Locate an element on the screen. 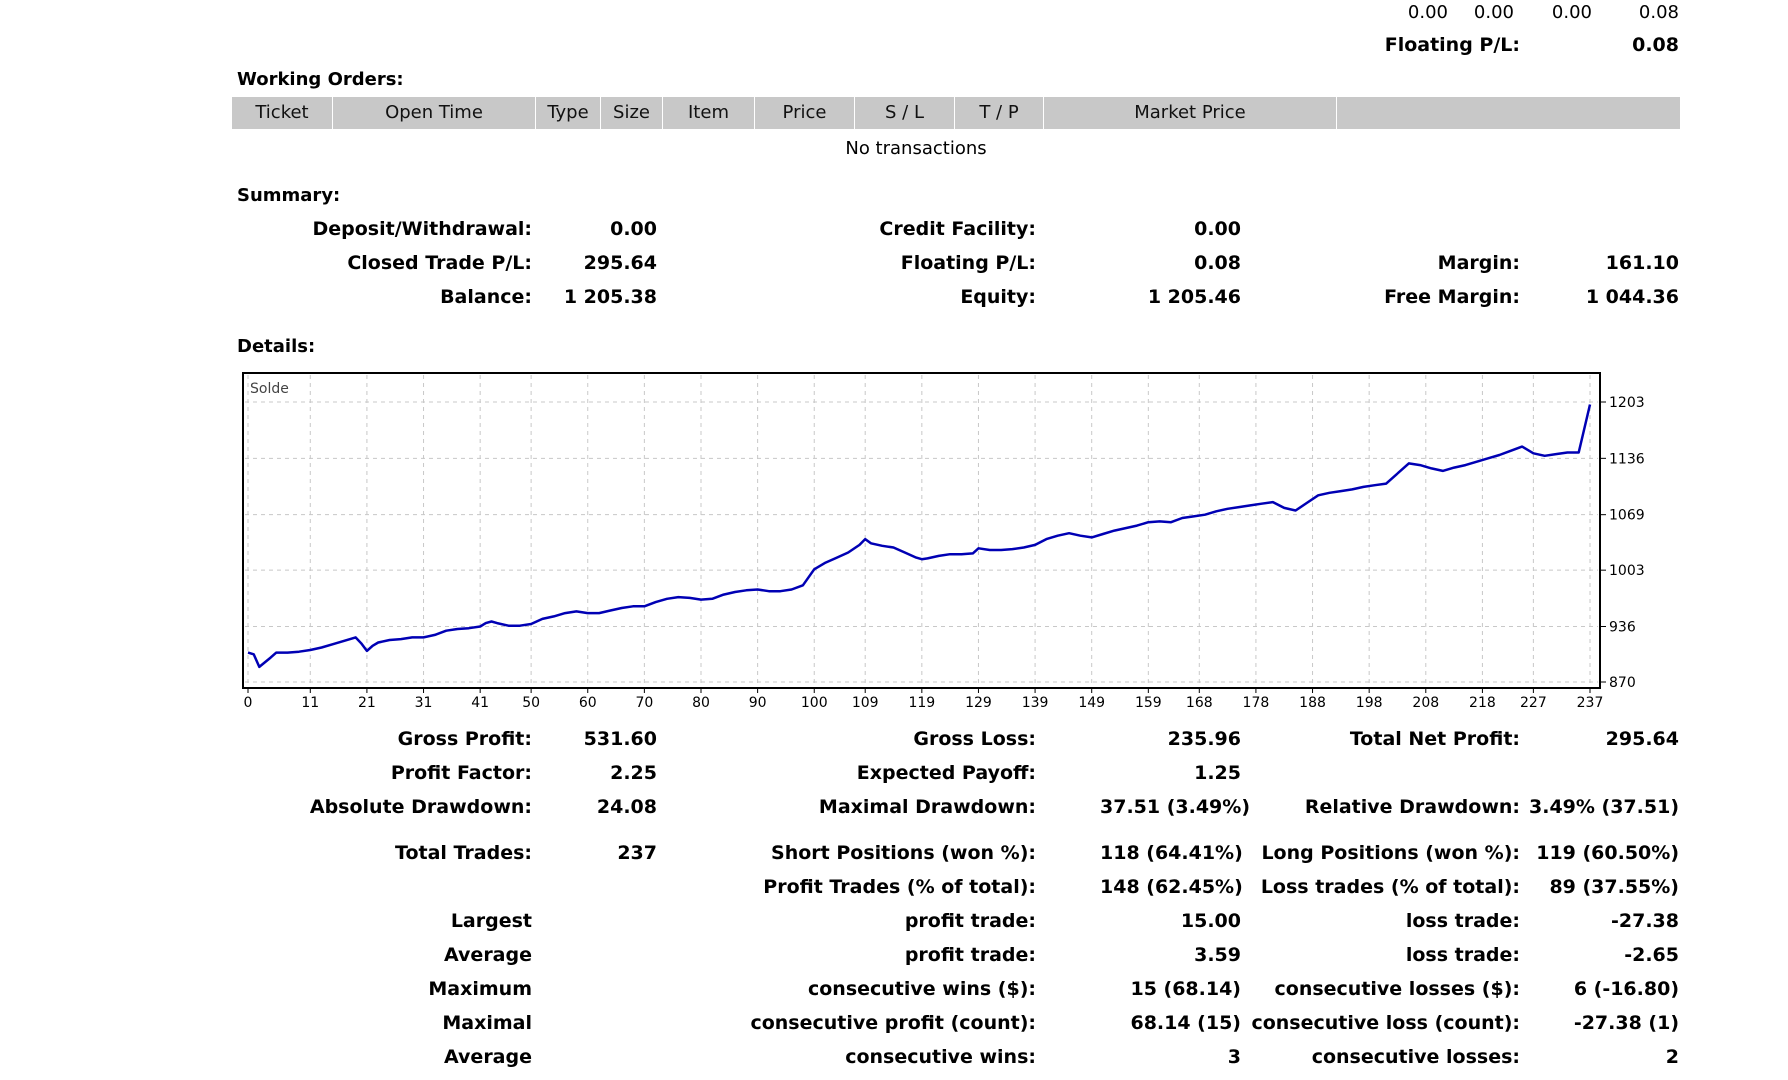  stat-value: 68.14 (15) is located at coordinates (1185, 1023).